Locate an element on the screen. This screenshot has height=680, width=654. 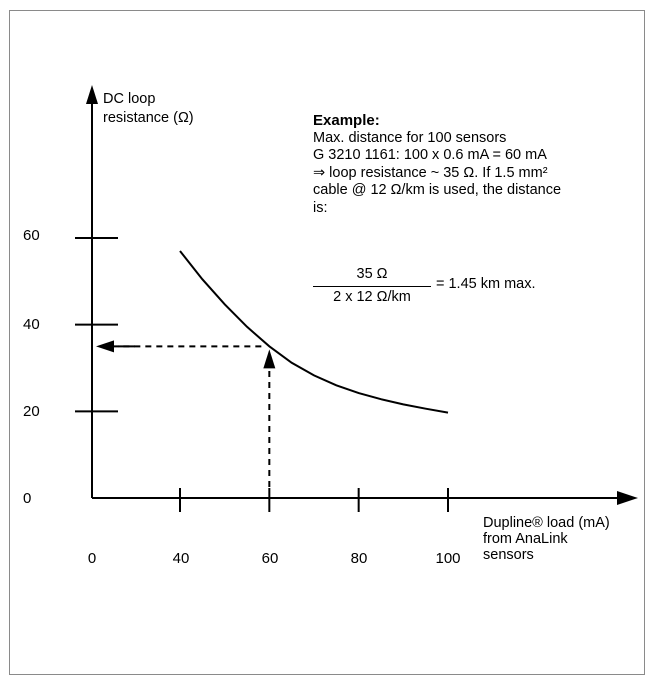
data-curve is located at coordinates (314, 332).